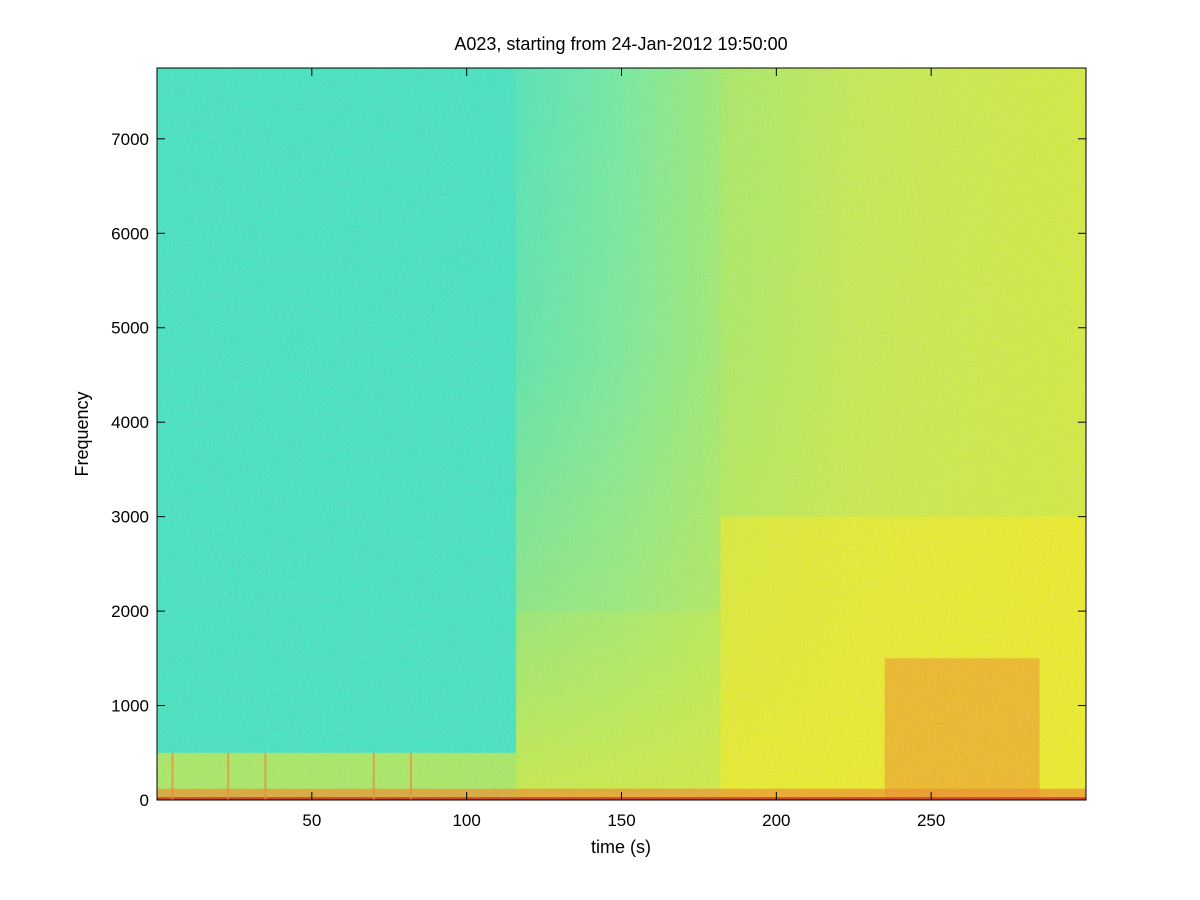  I want to click on y-tick-label: 4000, so click(130, 422).